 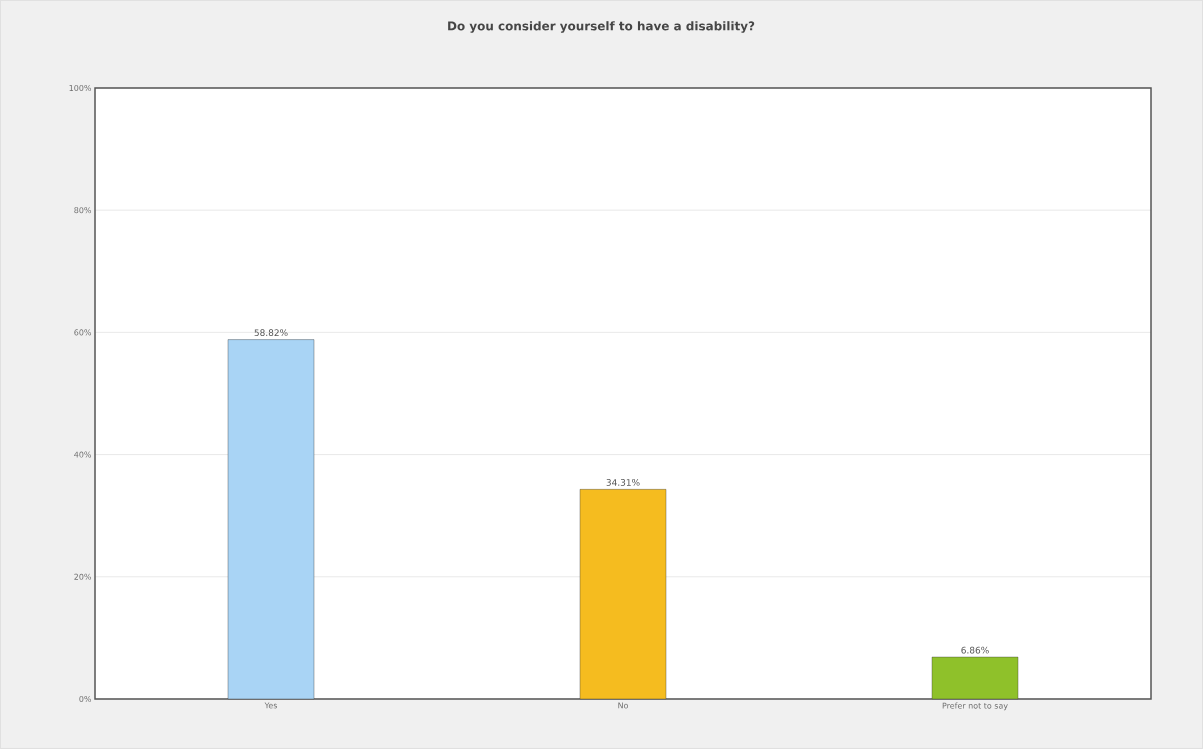 What do you see at coordinates (975, 650) in the screenshot?
I see `data-label: 6.86%` at bounding box center [975, 650].